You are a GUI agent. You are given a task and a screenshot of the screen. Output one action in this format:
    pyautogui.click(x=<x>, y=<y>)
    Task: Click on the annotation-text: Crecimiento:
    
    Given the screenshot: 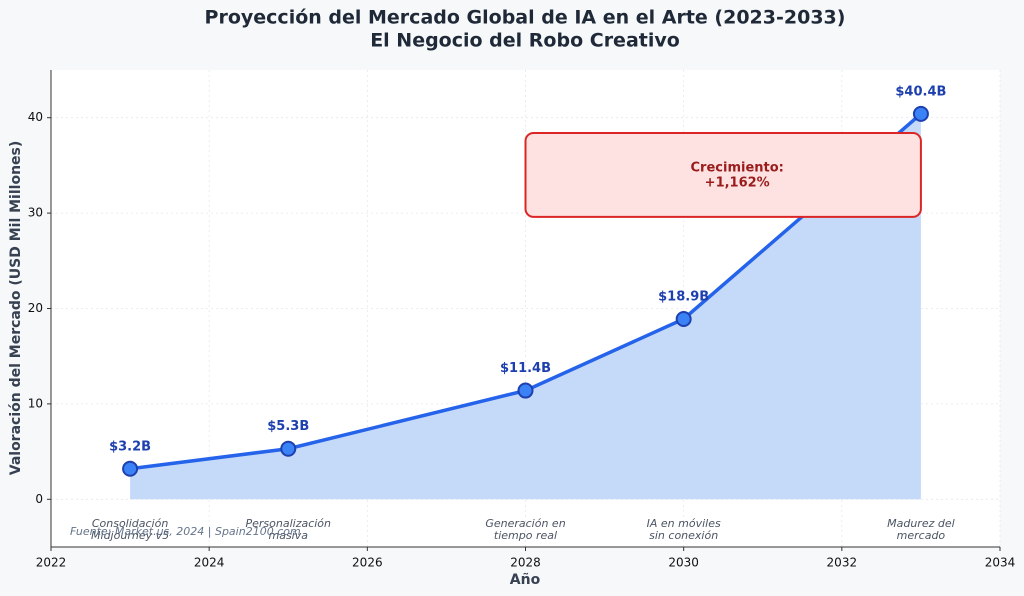 What is the action you would take?
    pyautogui.click(x=737, y=167)
    